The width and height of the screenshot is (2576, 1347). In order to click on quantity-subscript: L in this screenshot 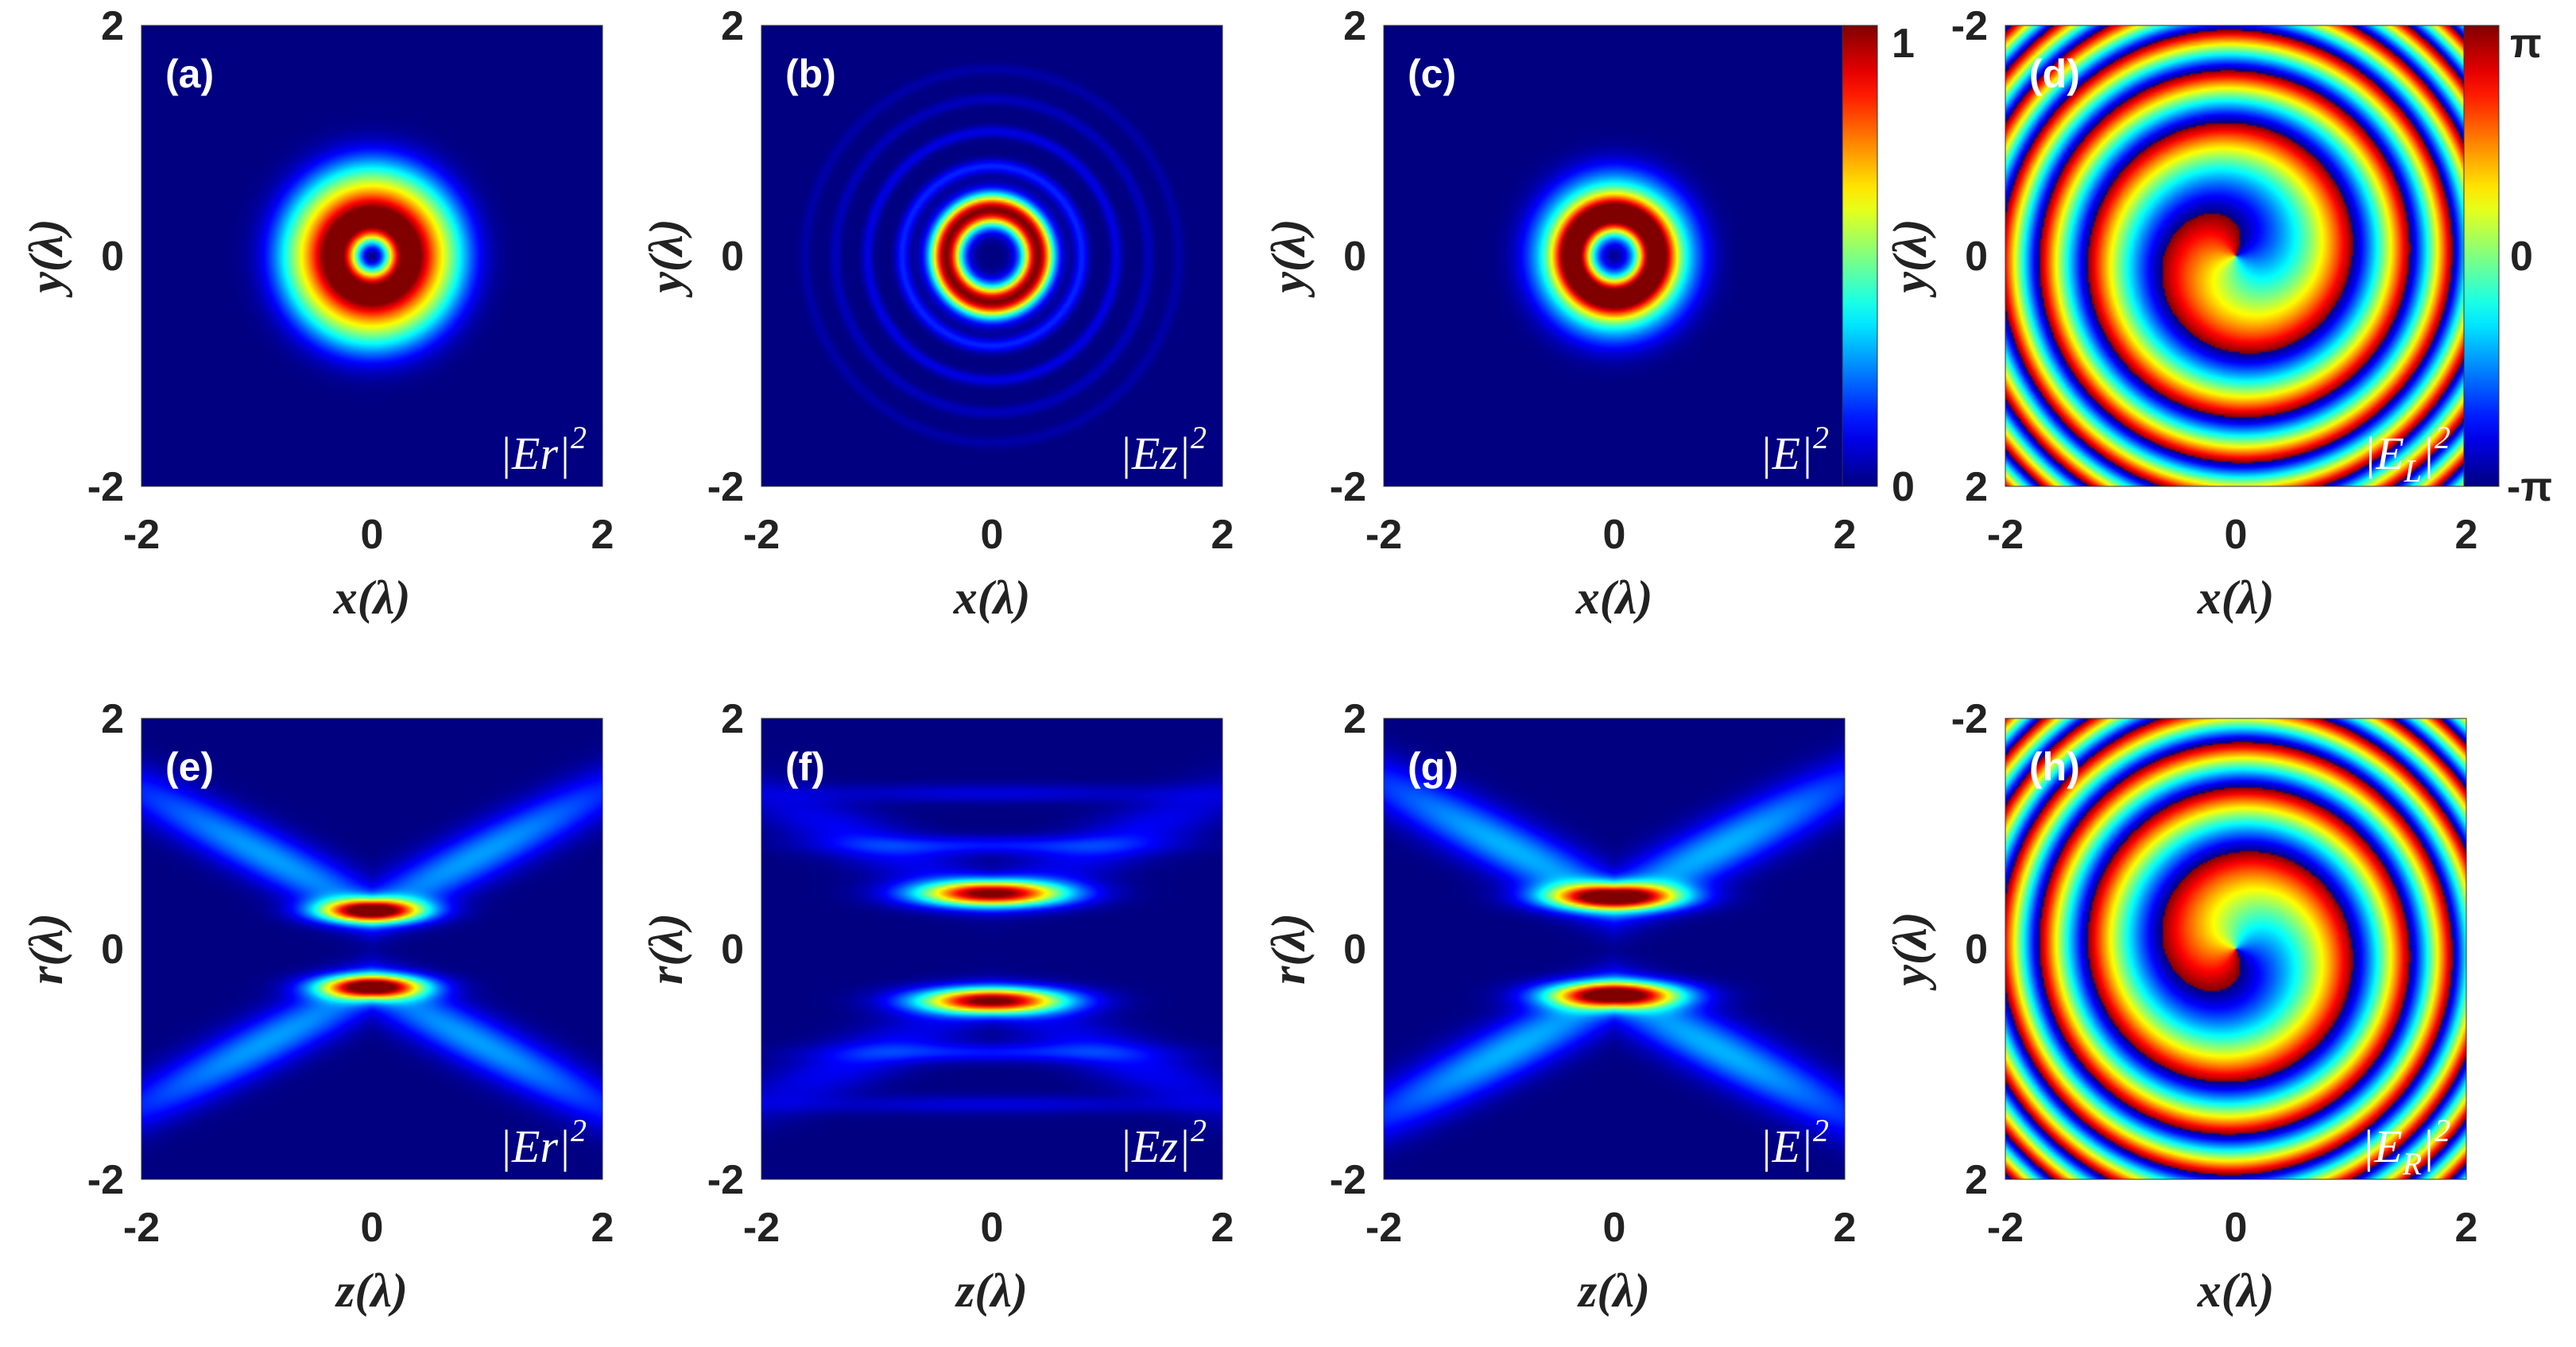, I will do `click(2413, 471)`.